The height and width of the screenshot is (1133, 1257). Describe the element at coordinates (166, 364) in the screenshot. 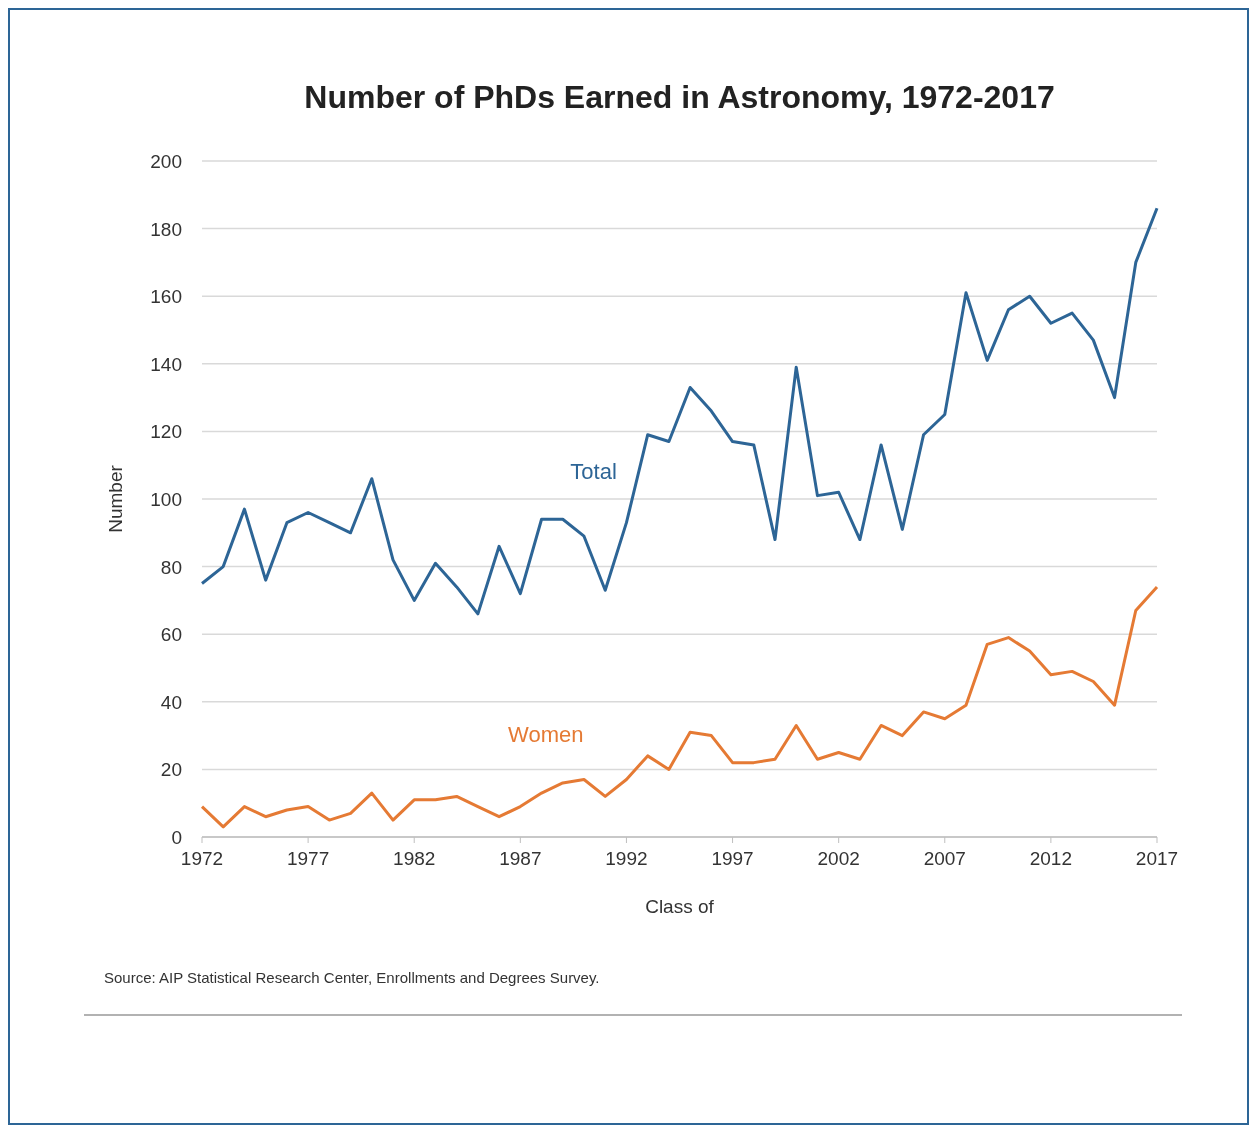

I see `y-tick-label: 140` at that location.